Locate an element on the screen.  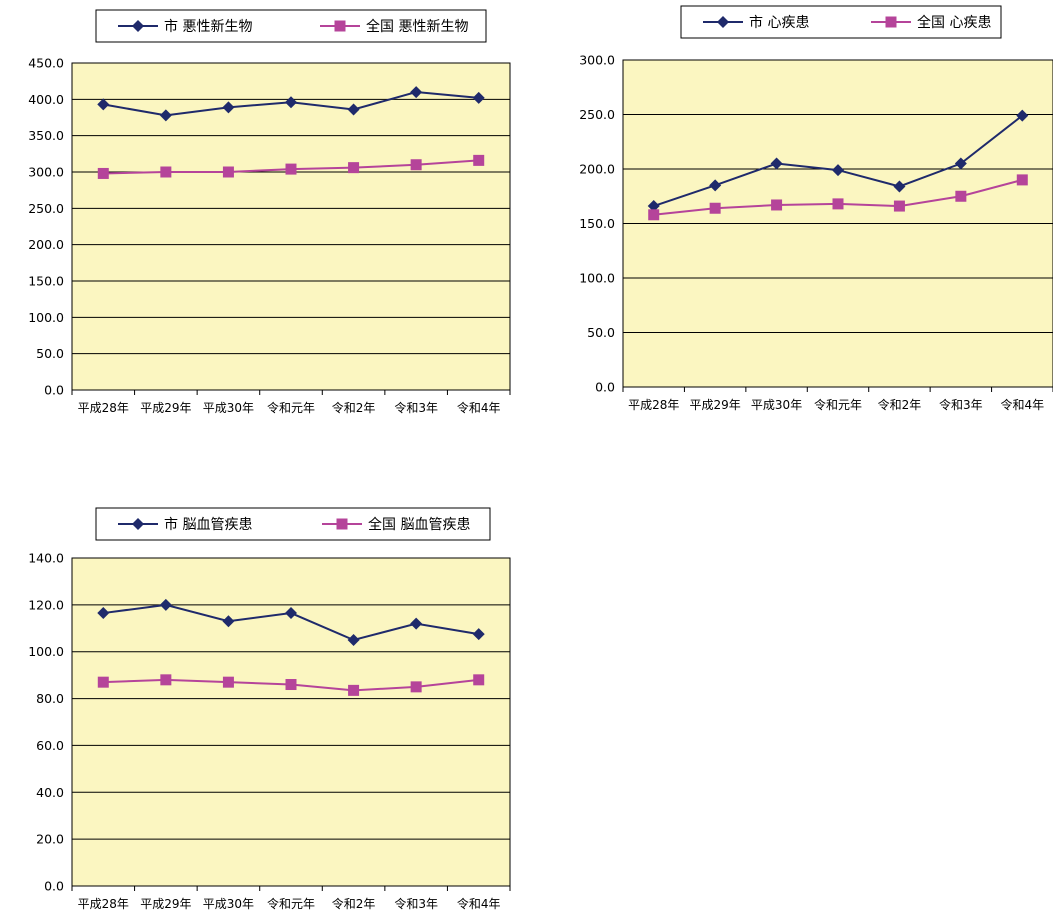
y-tick-label: 80.0 is located at coordinates (50, 698).